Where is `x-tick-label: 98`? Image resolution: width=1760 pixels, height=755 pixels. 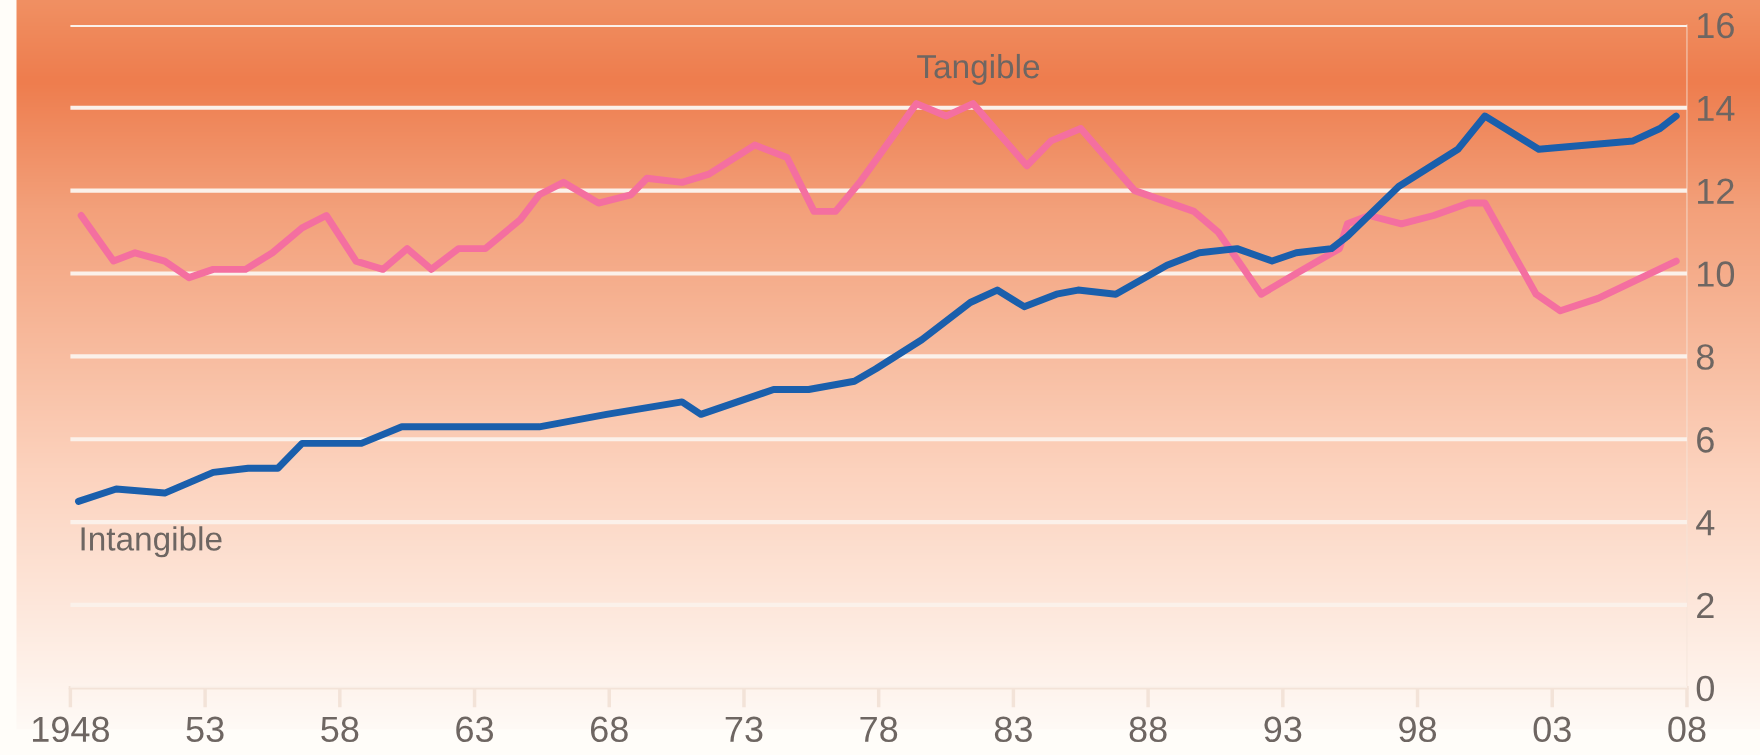
x-tick-label: 98 is located at coordinates (1418, 729).